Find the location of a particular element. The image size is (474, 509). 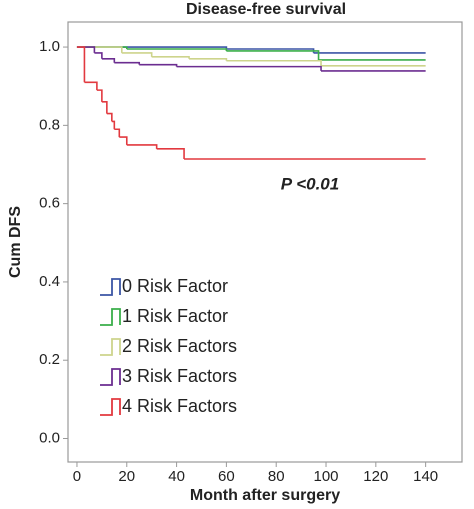

x-tick-label: 0 is located at coordinates (77, 476).